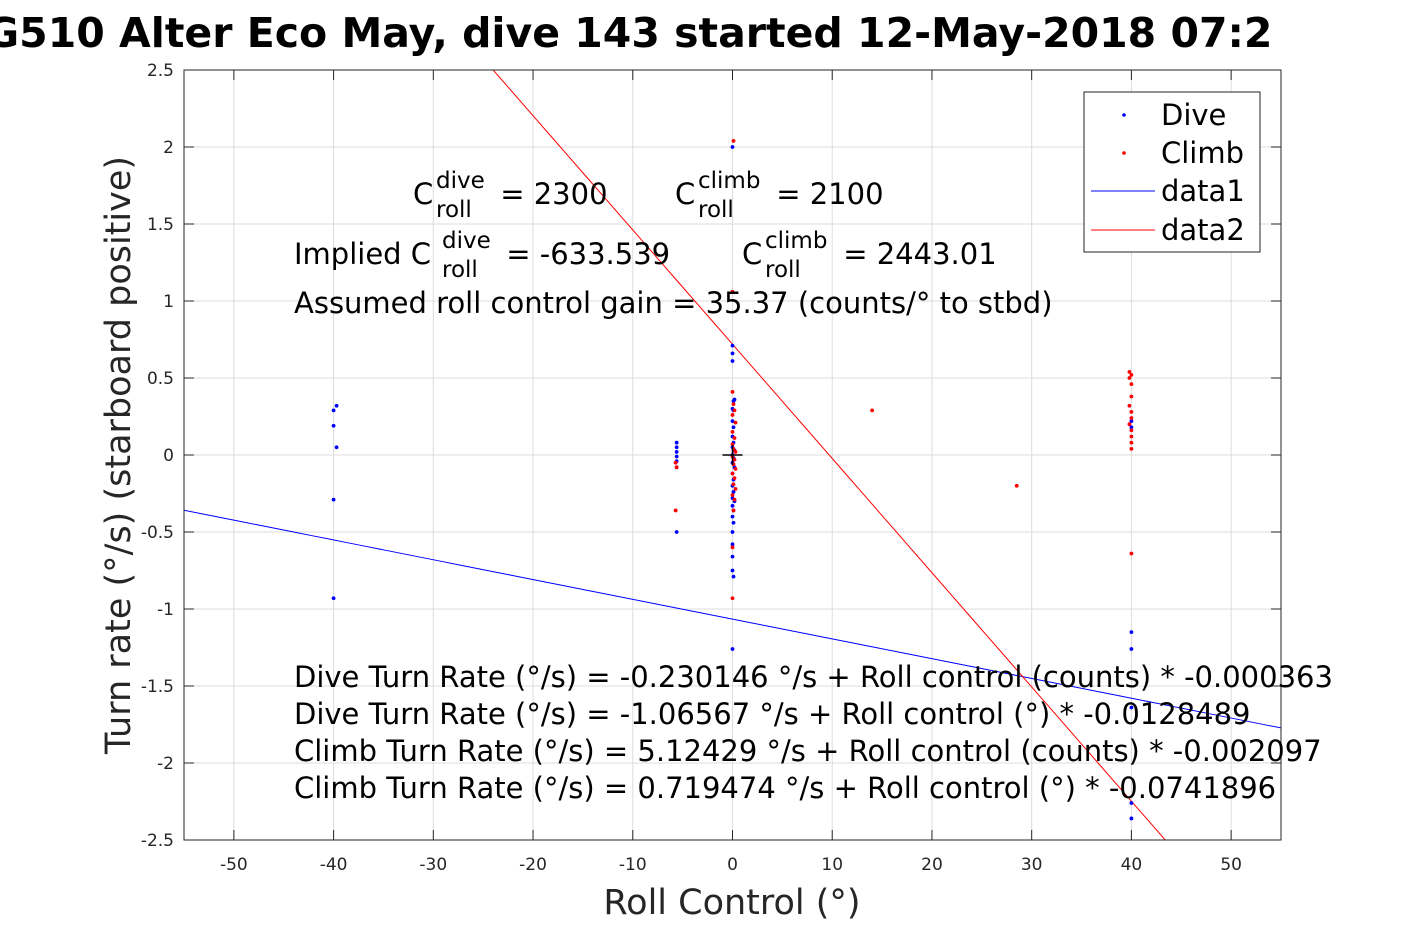 The width and height of the screenshot is (1417, 945). I want to click on x-tick-label: 50, so click(1231, 865).